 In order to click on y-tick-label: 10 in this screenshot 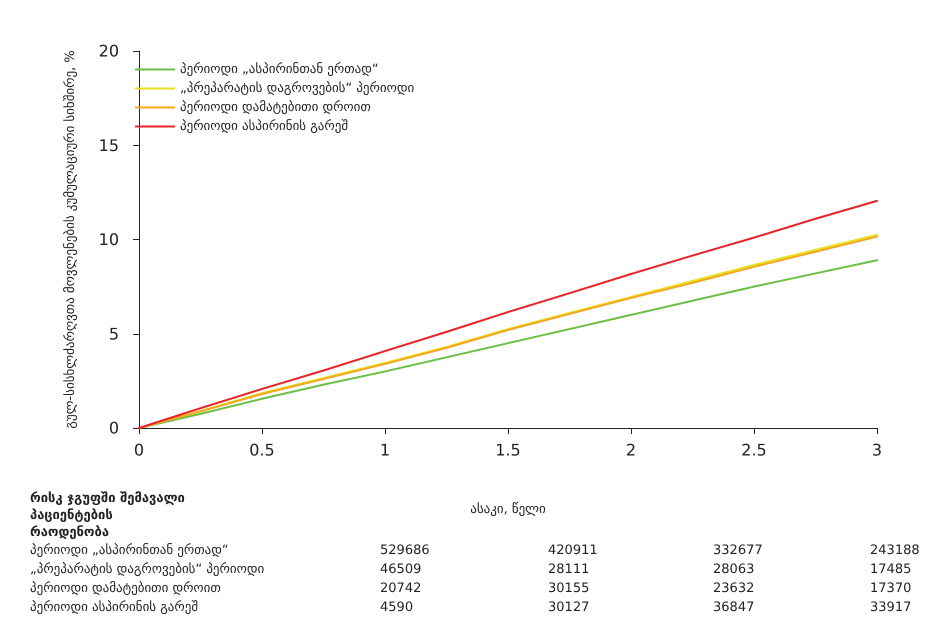, I will do `click(108, 239)`.